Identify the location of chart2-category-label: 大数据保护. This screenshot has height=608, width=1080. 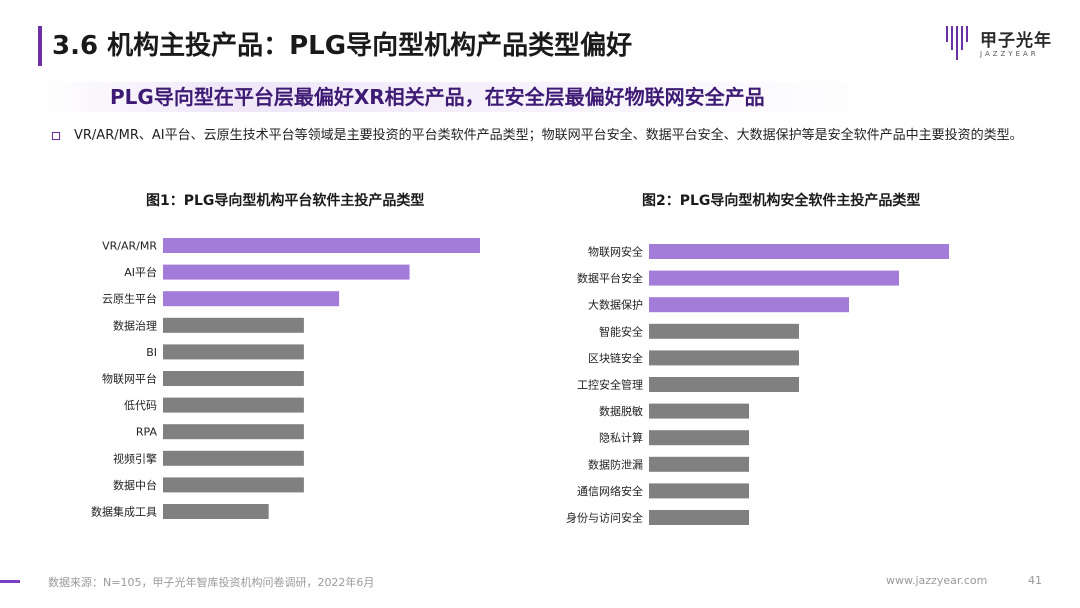
(615, 305).